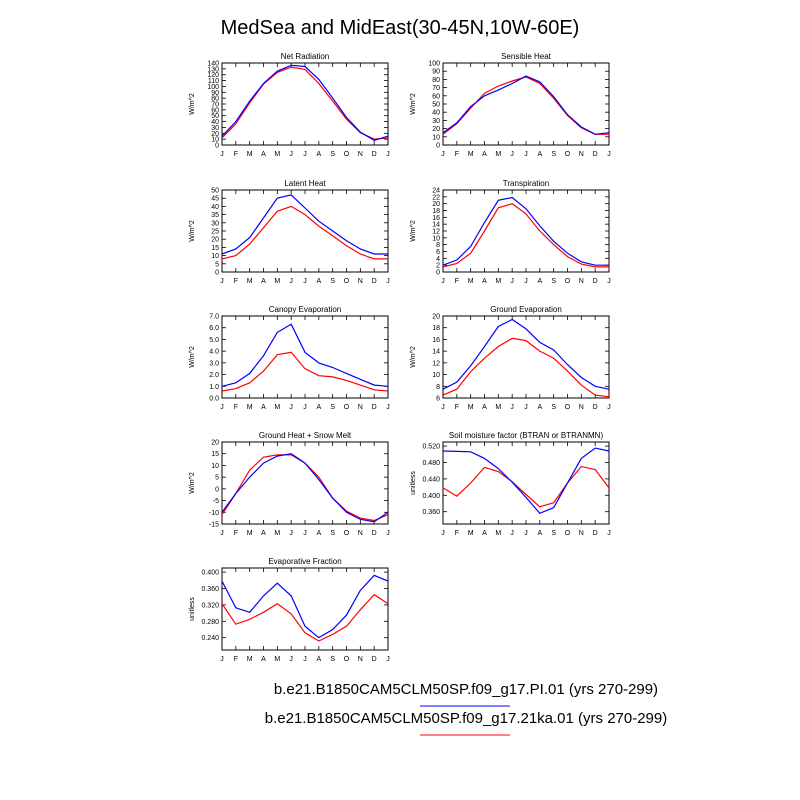 This screenshot has width=800, height=800. I want to click on y-tick-label: 0.280, so click(210, 622).